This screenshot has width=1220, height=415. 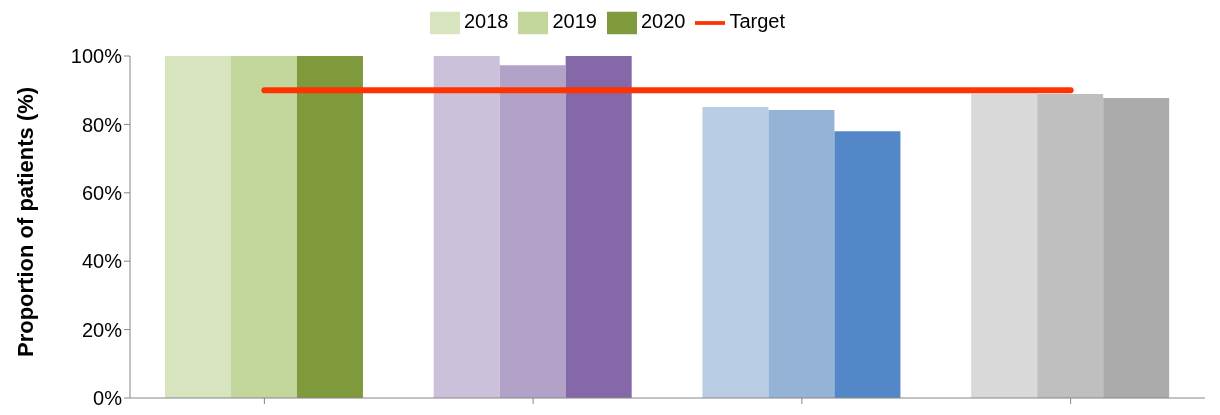 What do you see at coordinates (757, 21) in the screenshot?
I see `legend-label: Target` at bounding box center [757, 21].